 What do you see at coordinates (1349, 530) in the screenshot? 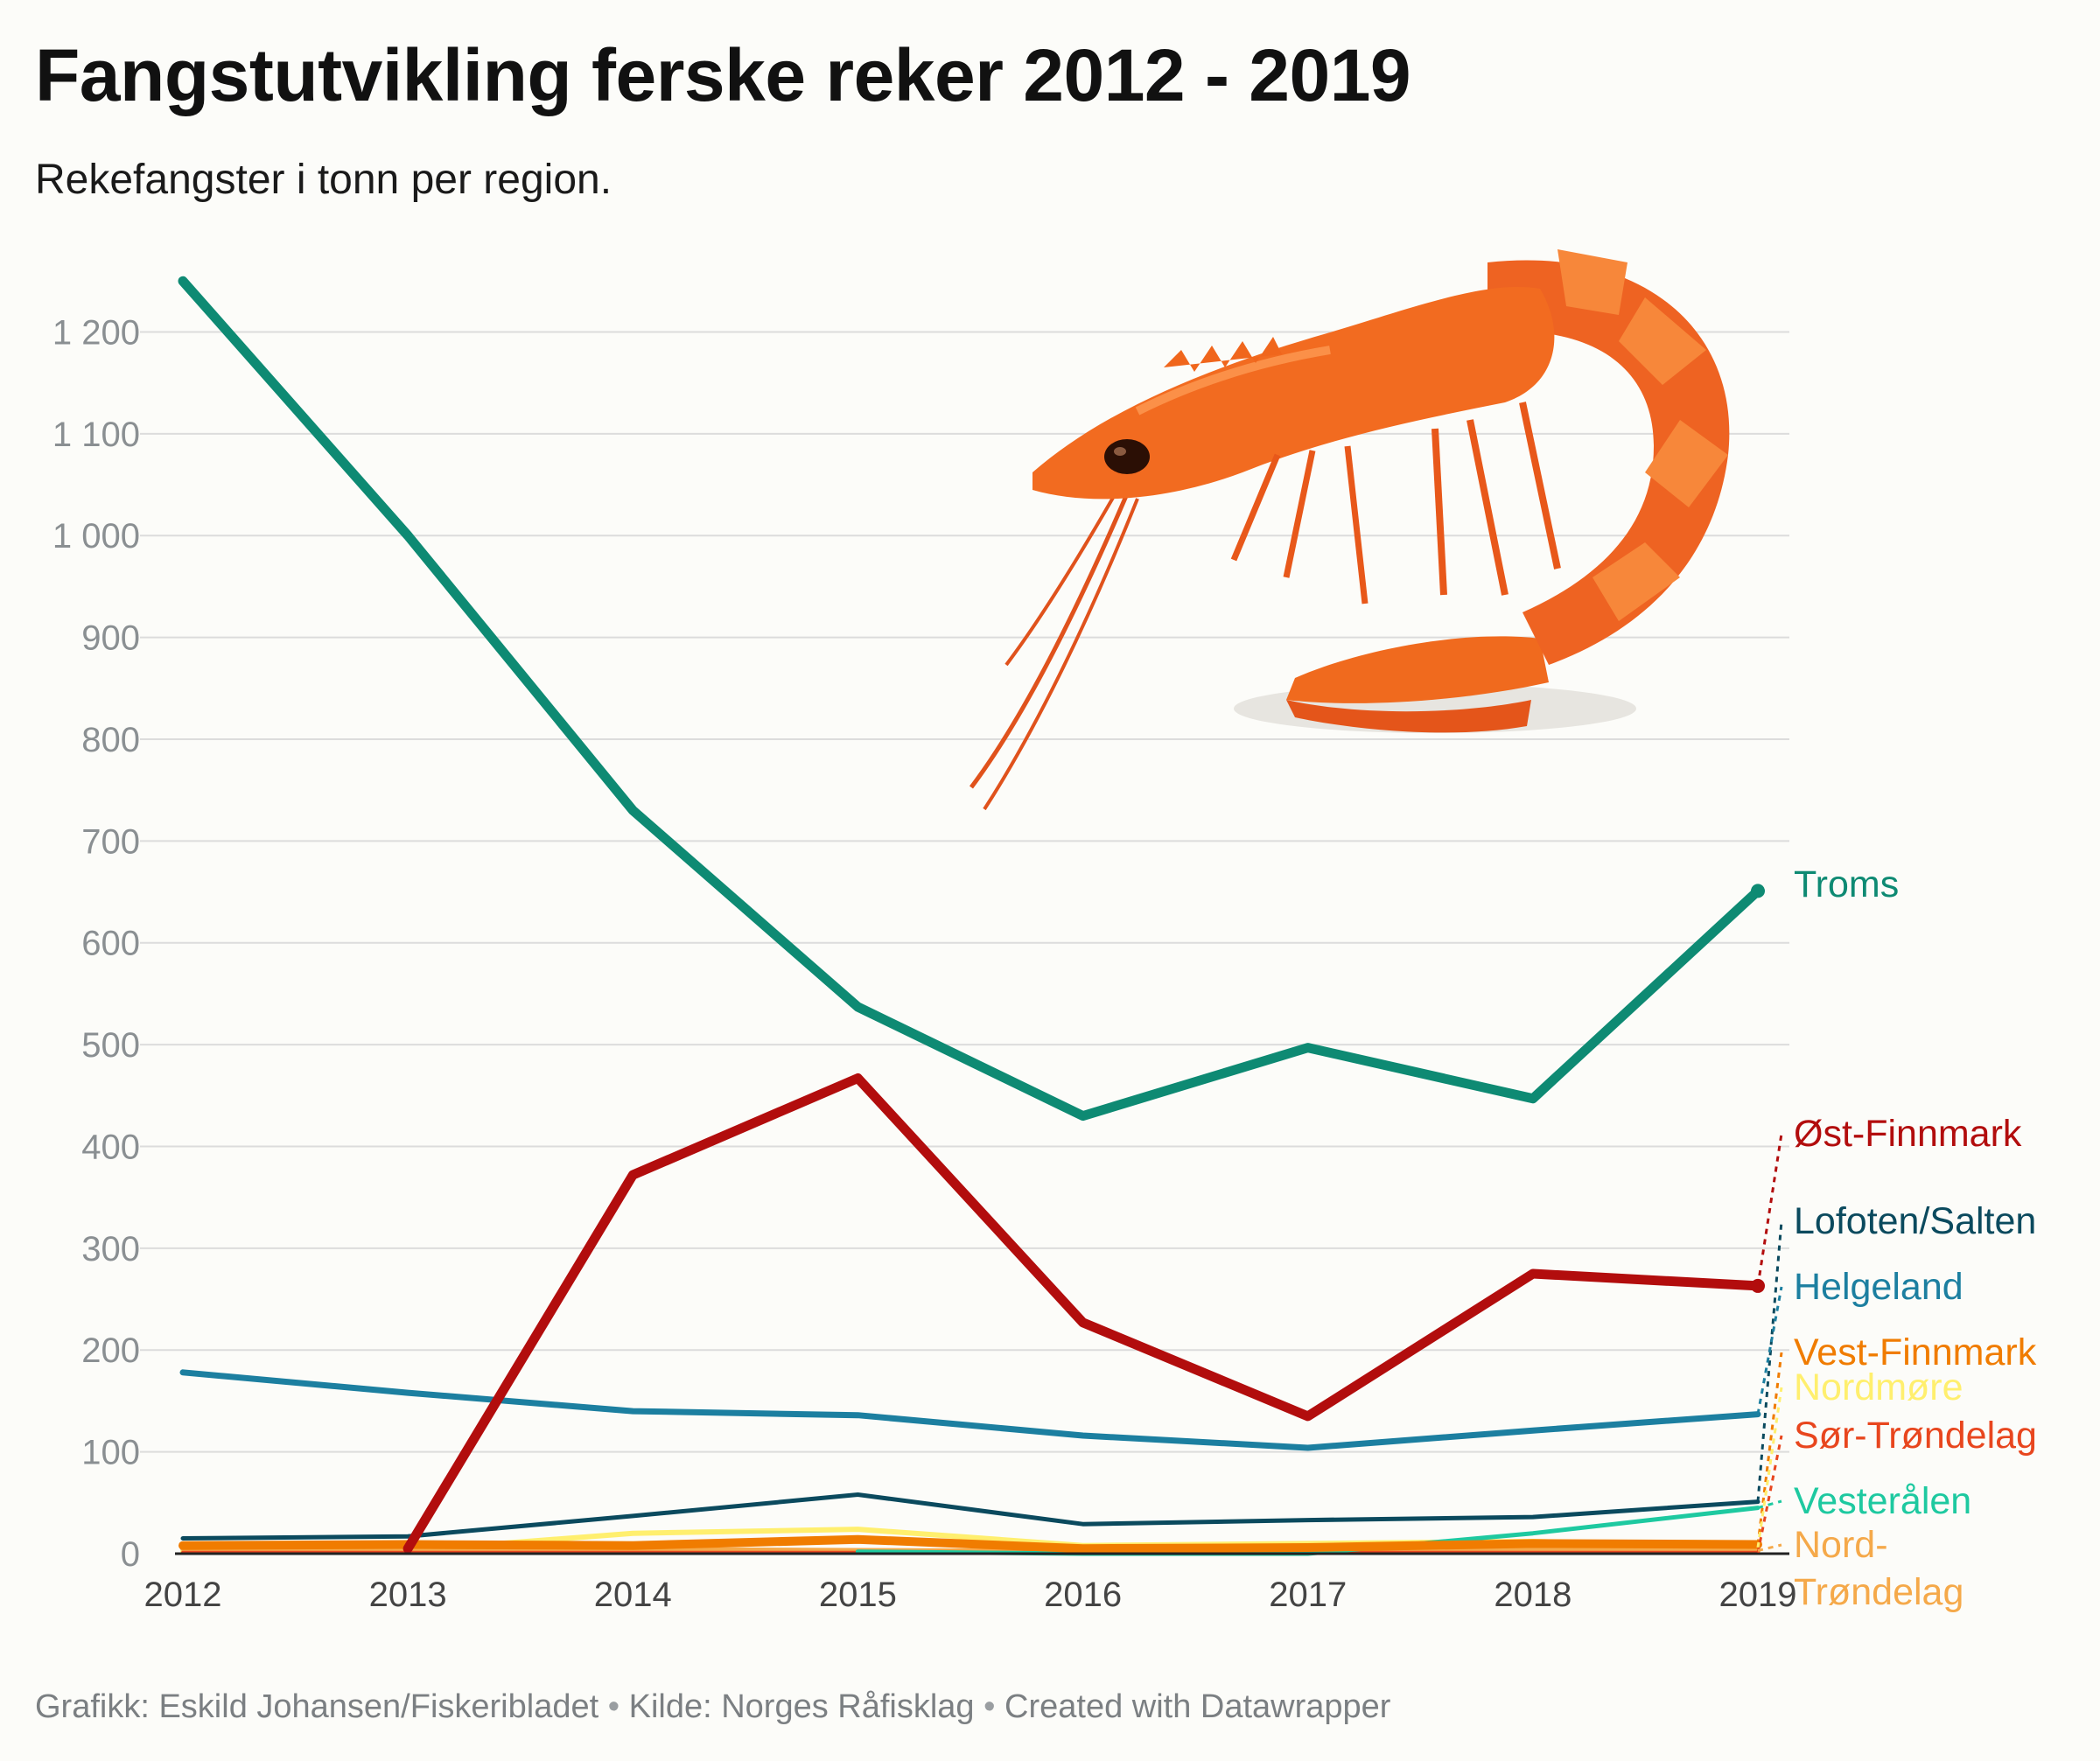
I see `shrimp-illustration` at bounding box center [1349, 530].